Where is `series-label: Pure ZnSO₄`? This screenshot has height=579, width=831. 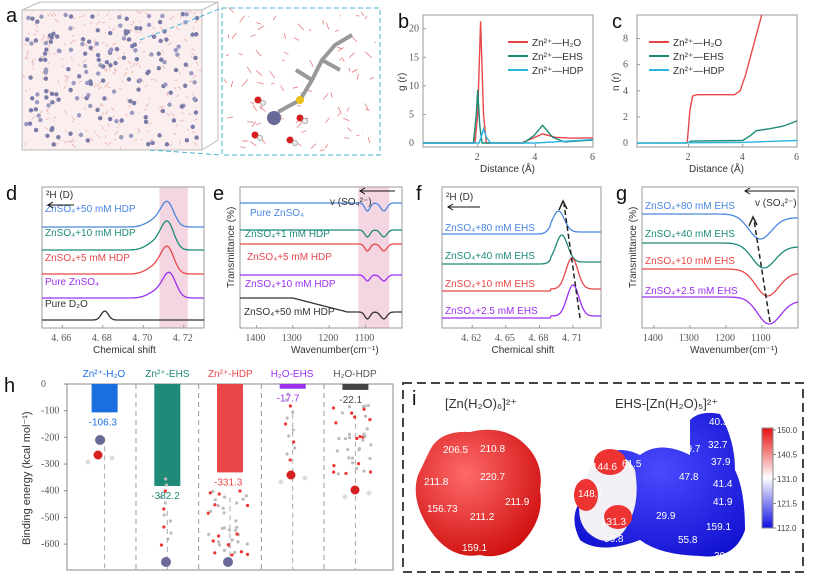 series-label: Pure ZnSO₄ is located at coordinates (72, 282).